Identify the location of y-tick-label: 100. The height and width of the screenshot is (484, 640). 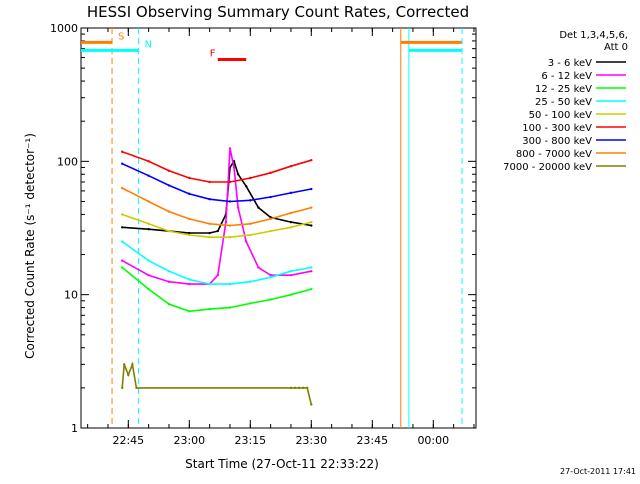
(67, 161).